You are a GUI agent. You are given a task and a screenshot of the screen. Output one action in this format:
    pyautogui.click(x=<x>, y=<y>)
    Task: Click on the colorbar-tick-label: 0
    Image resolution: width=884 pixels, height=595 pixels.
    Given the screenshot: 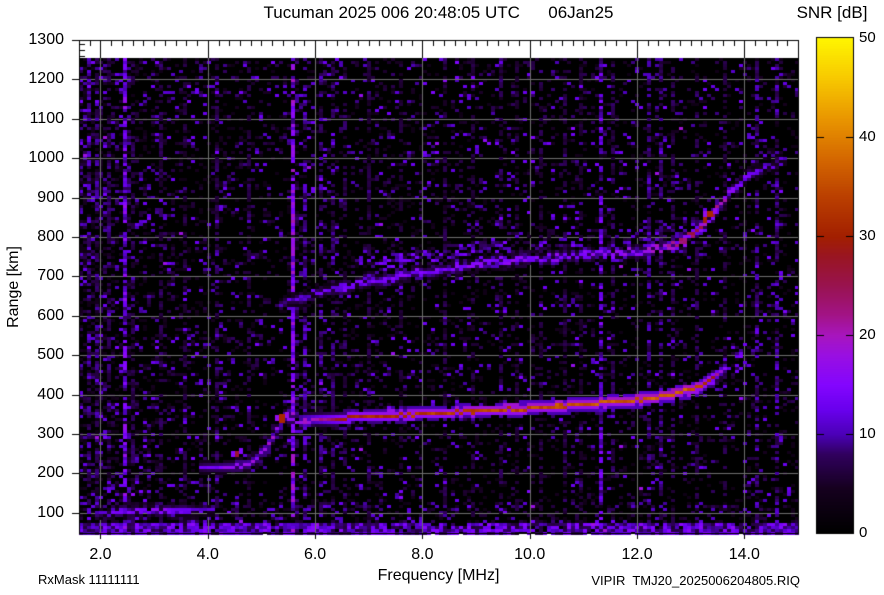 What is the action you would take?
    pyautogui.click(x=863, y=532)
    